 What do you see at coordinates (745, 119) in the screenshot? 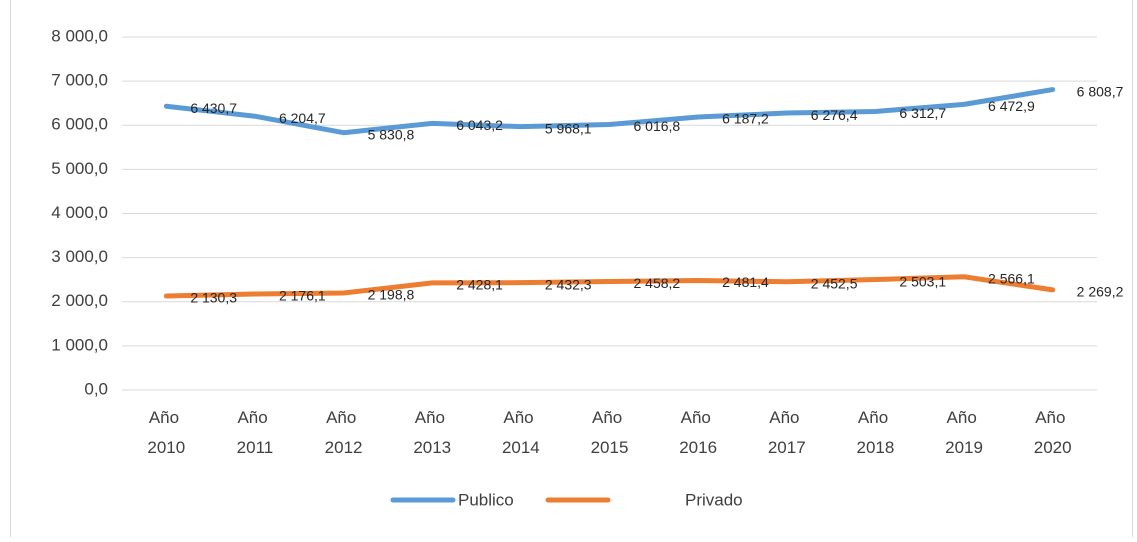
I see `data-label: 6 187,2` at bounding box center [745, 119].